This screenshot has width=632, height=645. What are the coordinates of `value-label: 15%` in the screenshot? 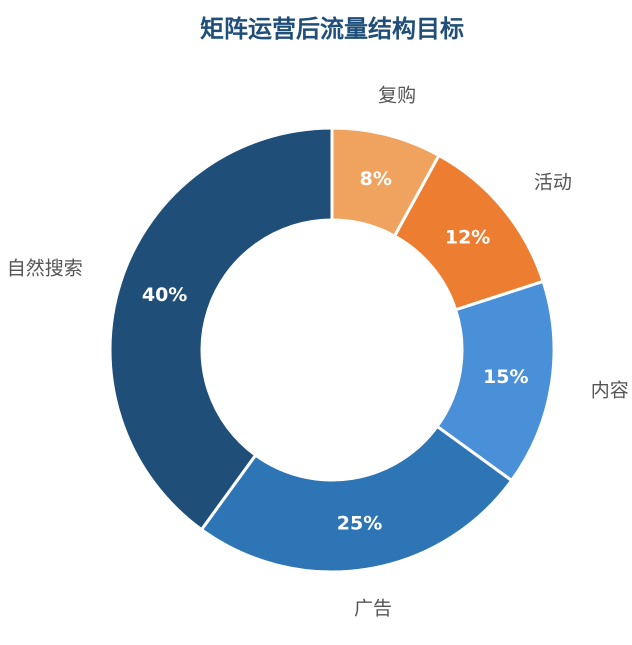 It's located at (505, 377).